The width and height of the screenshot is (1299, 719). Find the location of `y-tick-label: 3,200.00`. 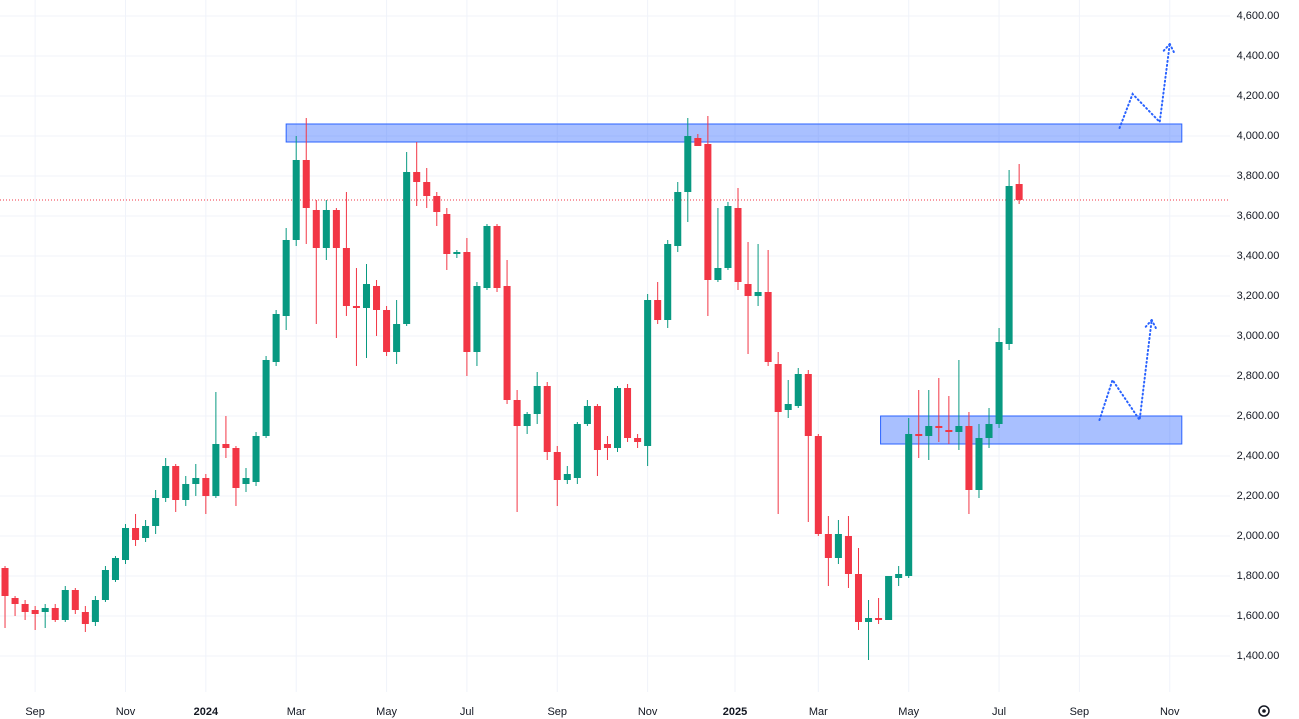

y-tick-label: 3,200.00 is located at coordinates (1258, 296).